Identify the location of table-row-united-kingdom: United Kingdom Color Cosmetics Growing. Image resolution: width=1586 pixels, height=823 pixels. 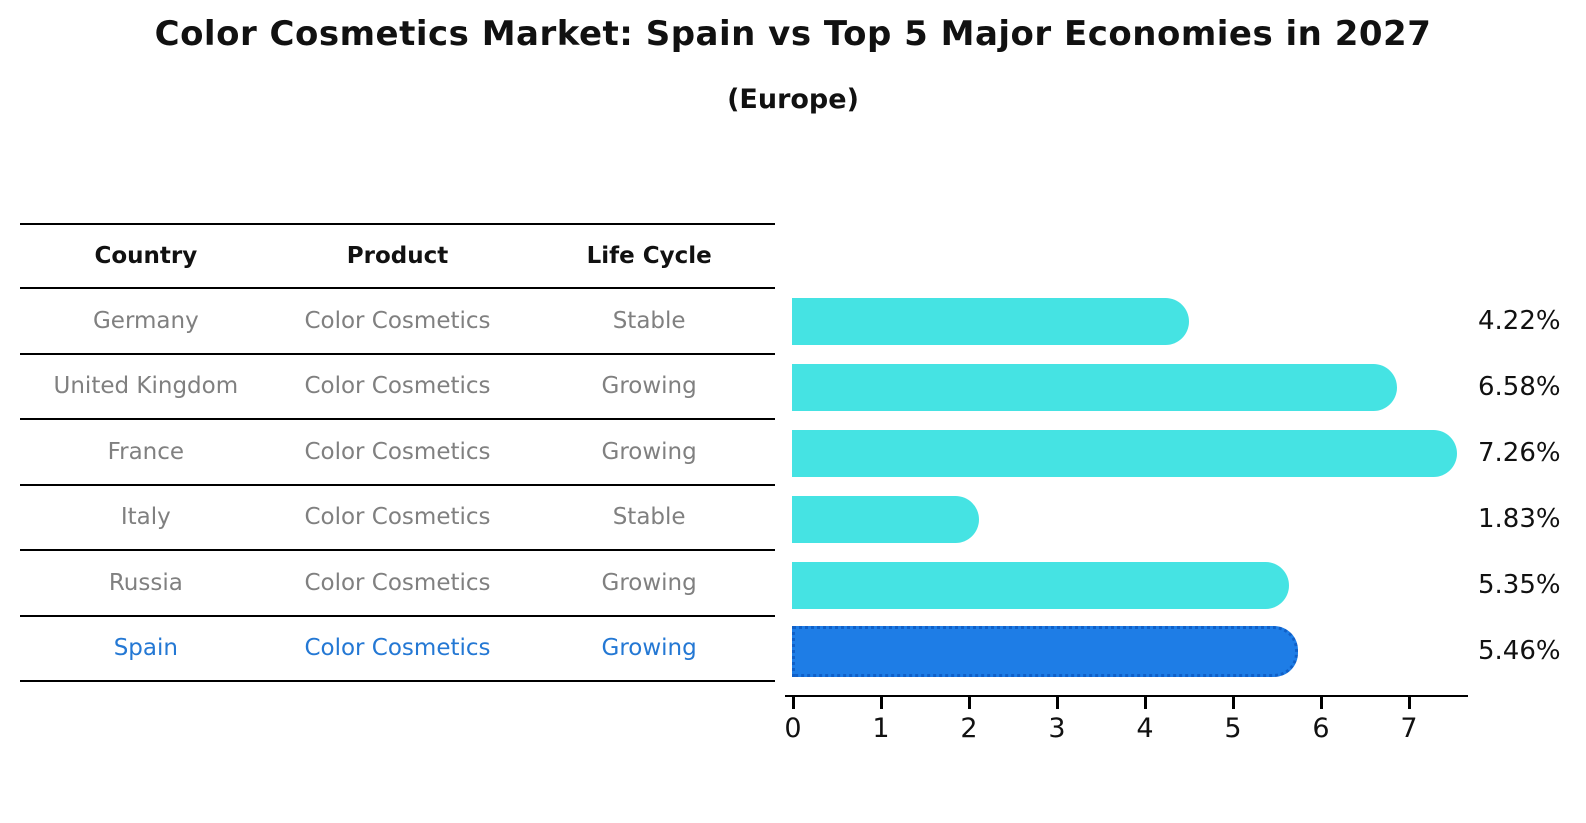
(397, 387).